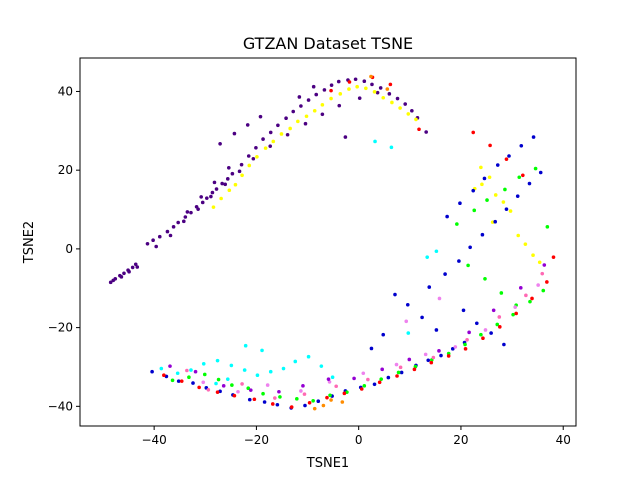 The height and width of the screenshot is (480, 640). Describe the element at coordinates (153, 440) in the screenshot. I see `x-tick-label: −40` at that location.